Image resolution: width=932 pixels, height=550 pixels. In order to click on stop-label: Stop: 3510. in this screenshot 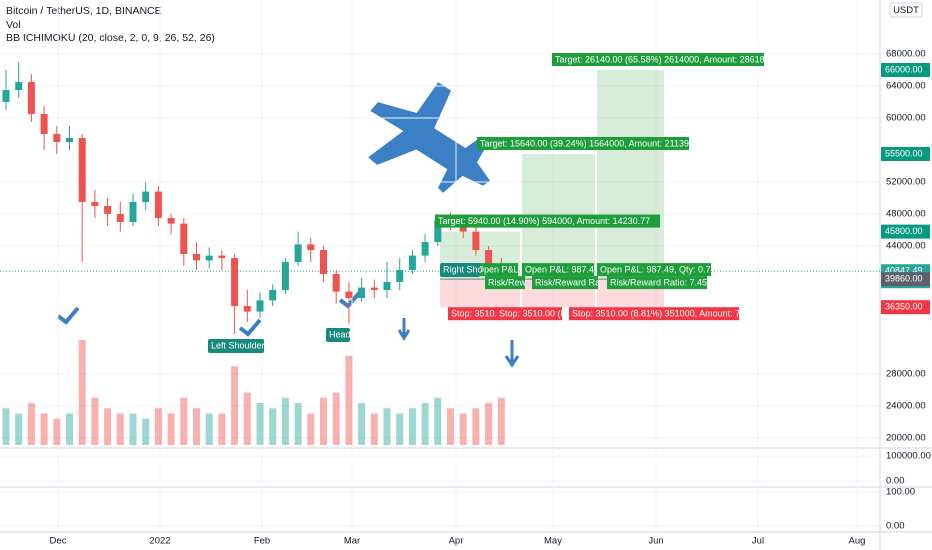, I will do `click(474, 314)`.